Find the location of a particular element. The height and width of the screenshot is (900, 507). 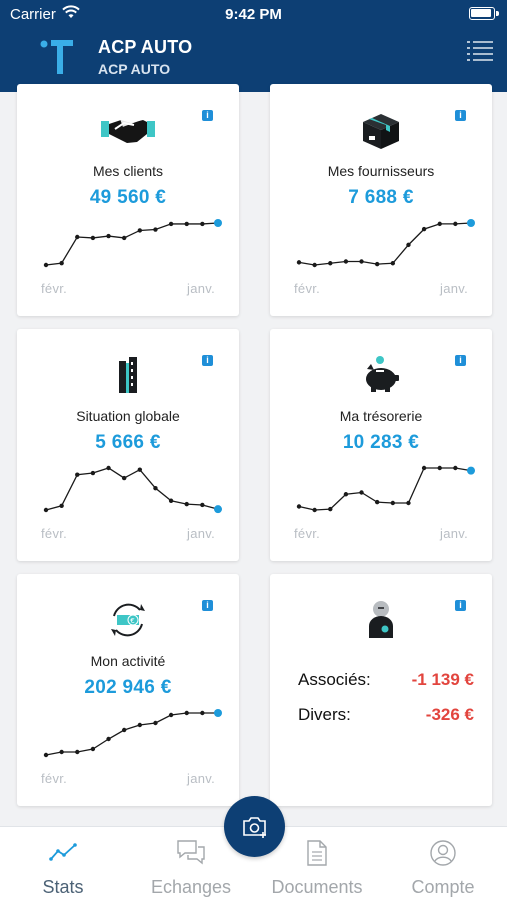

card-mes-clients: i Mes clients 49 560 € févr. janv. is located at coordinates (128, 200).